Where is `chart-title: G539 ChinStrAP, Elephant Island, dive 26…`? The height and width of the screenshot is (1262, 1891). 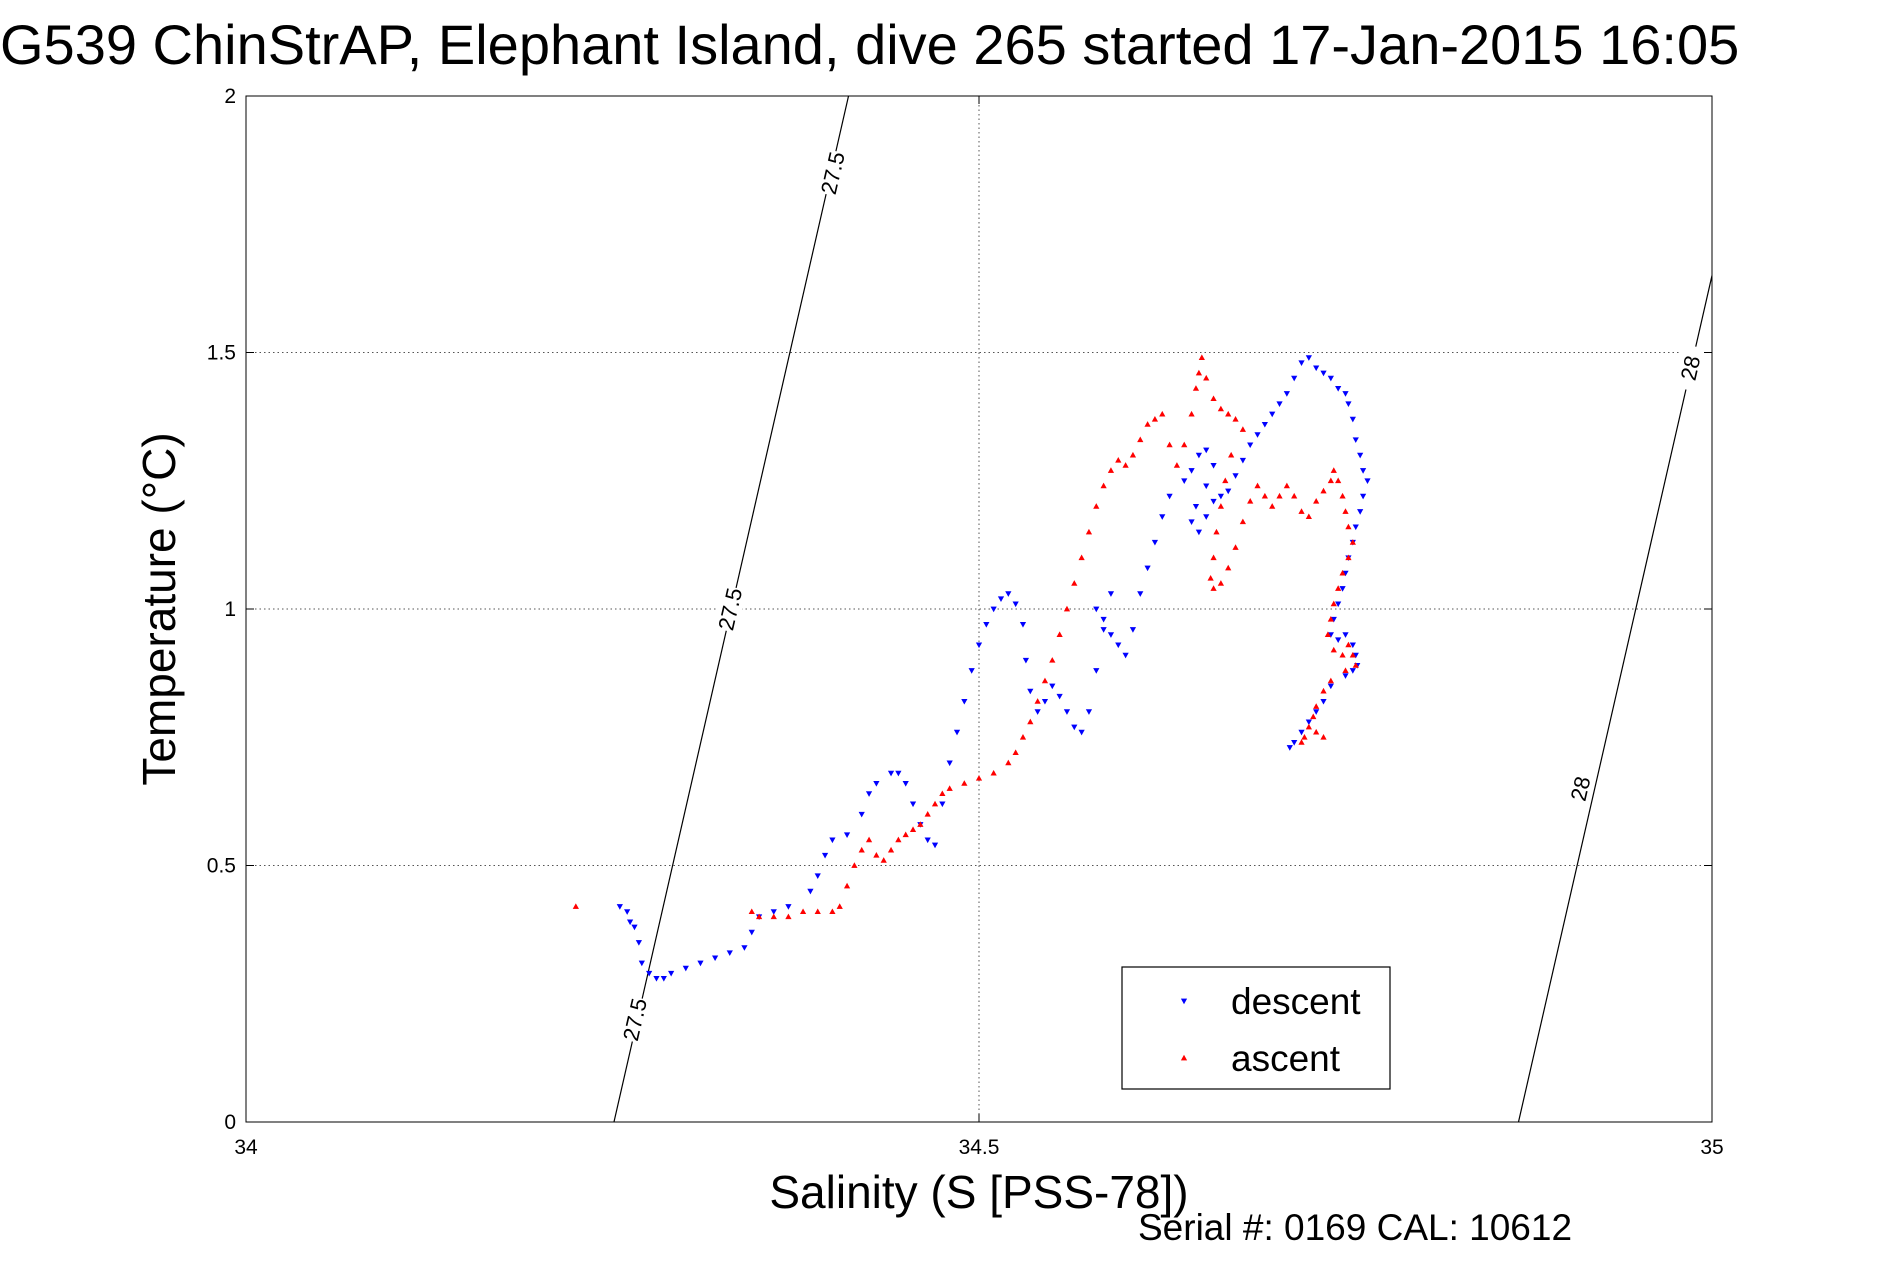 chart-title: G539 ChinStrAP, Elephant Island, dive 26… is located at coordinates (869, 44).